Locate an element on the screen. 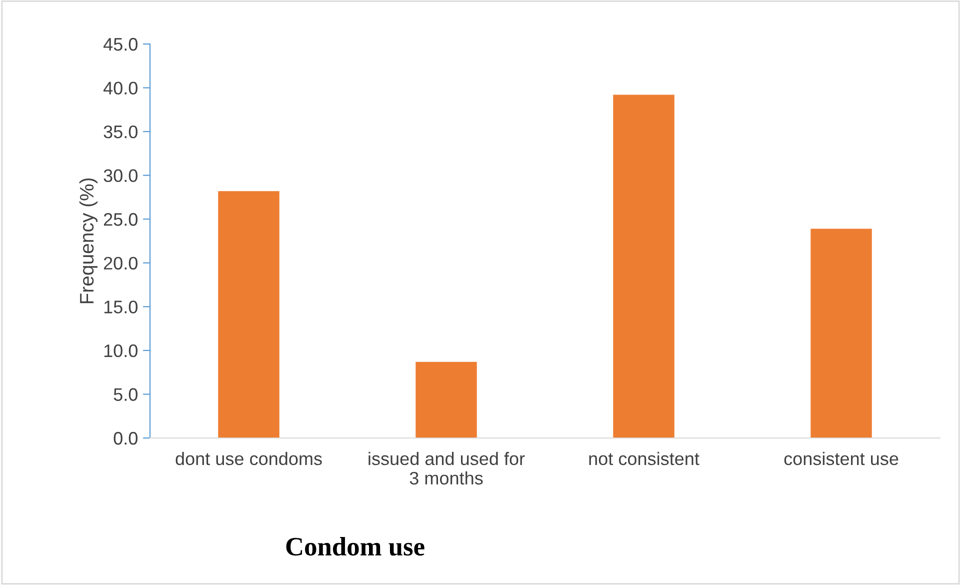  y-tick-label: 0.0 is located at coordinates (126, 438).